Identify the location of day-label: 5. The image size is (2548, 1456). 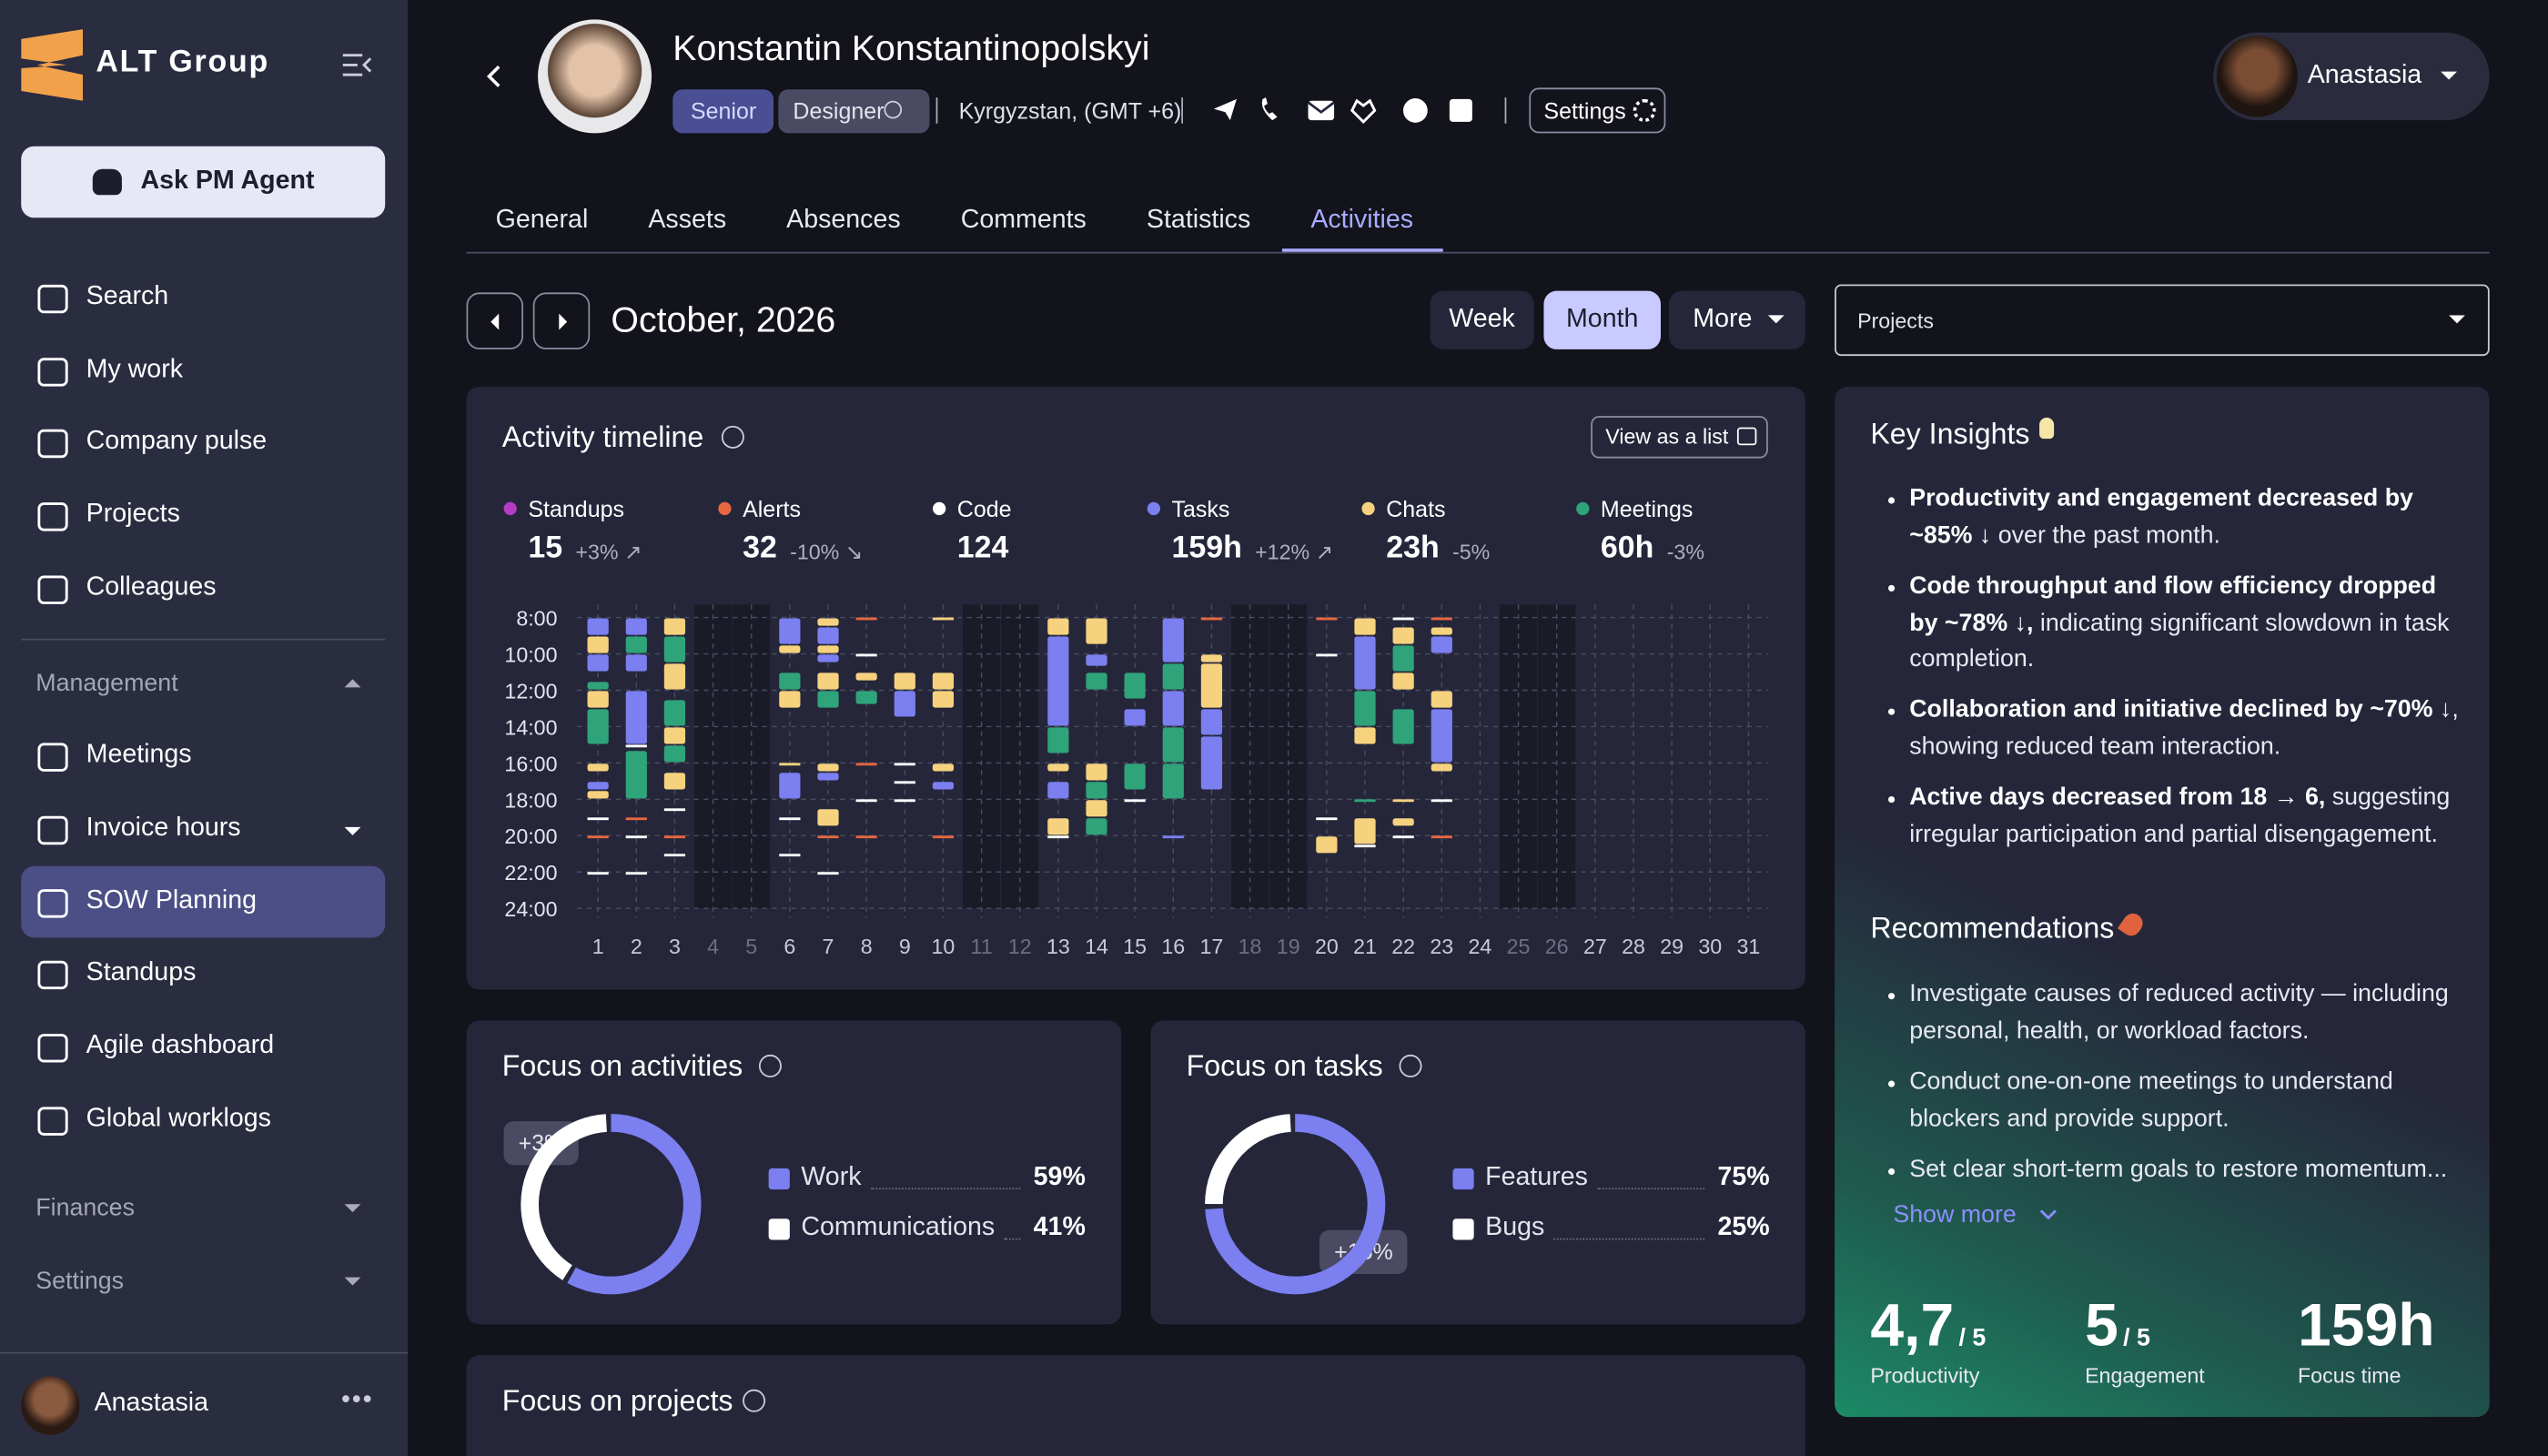
(751, 946).